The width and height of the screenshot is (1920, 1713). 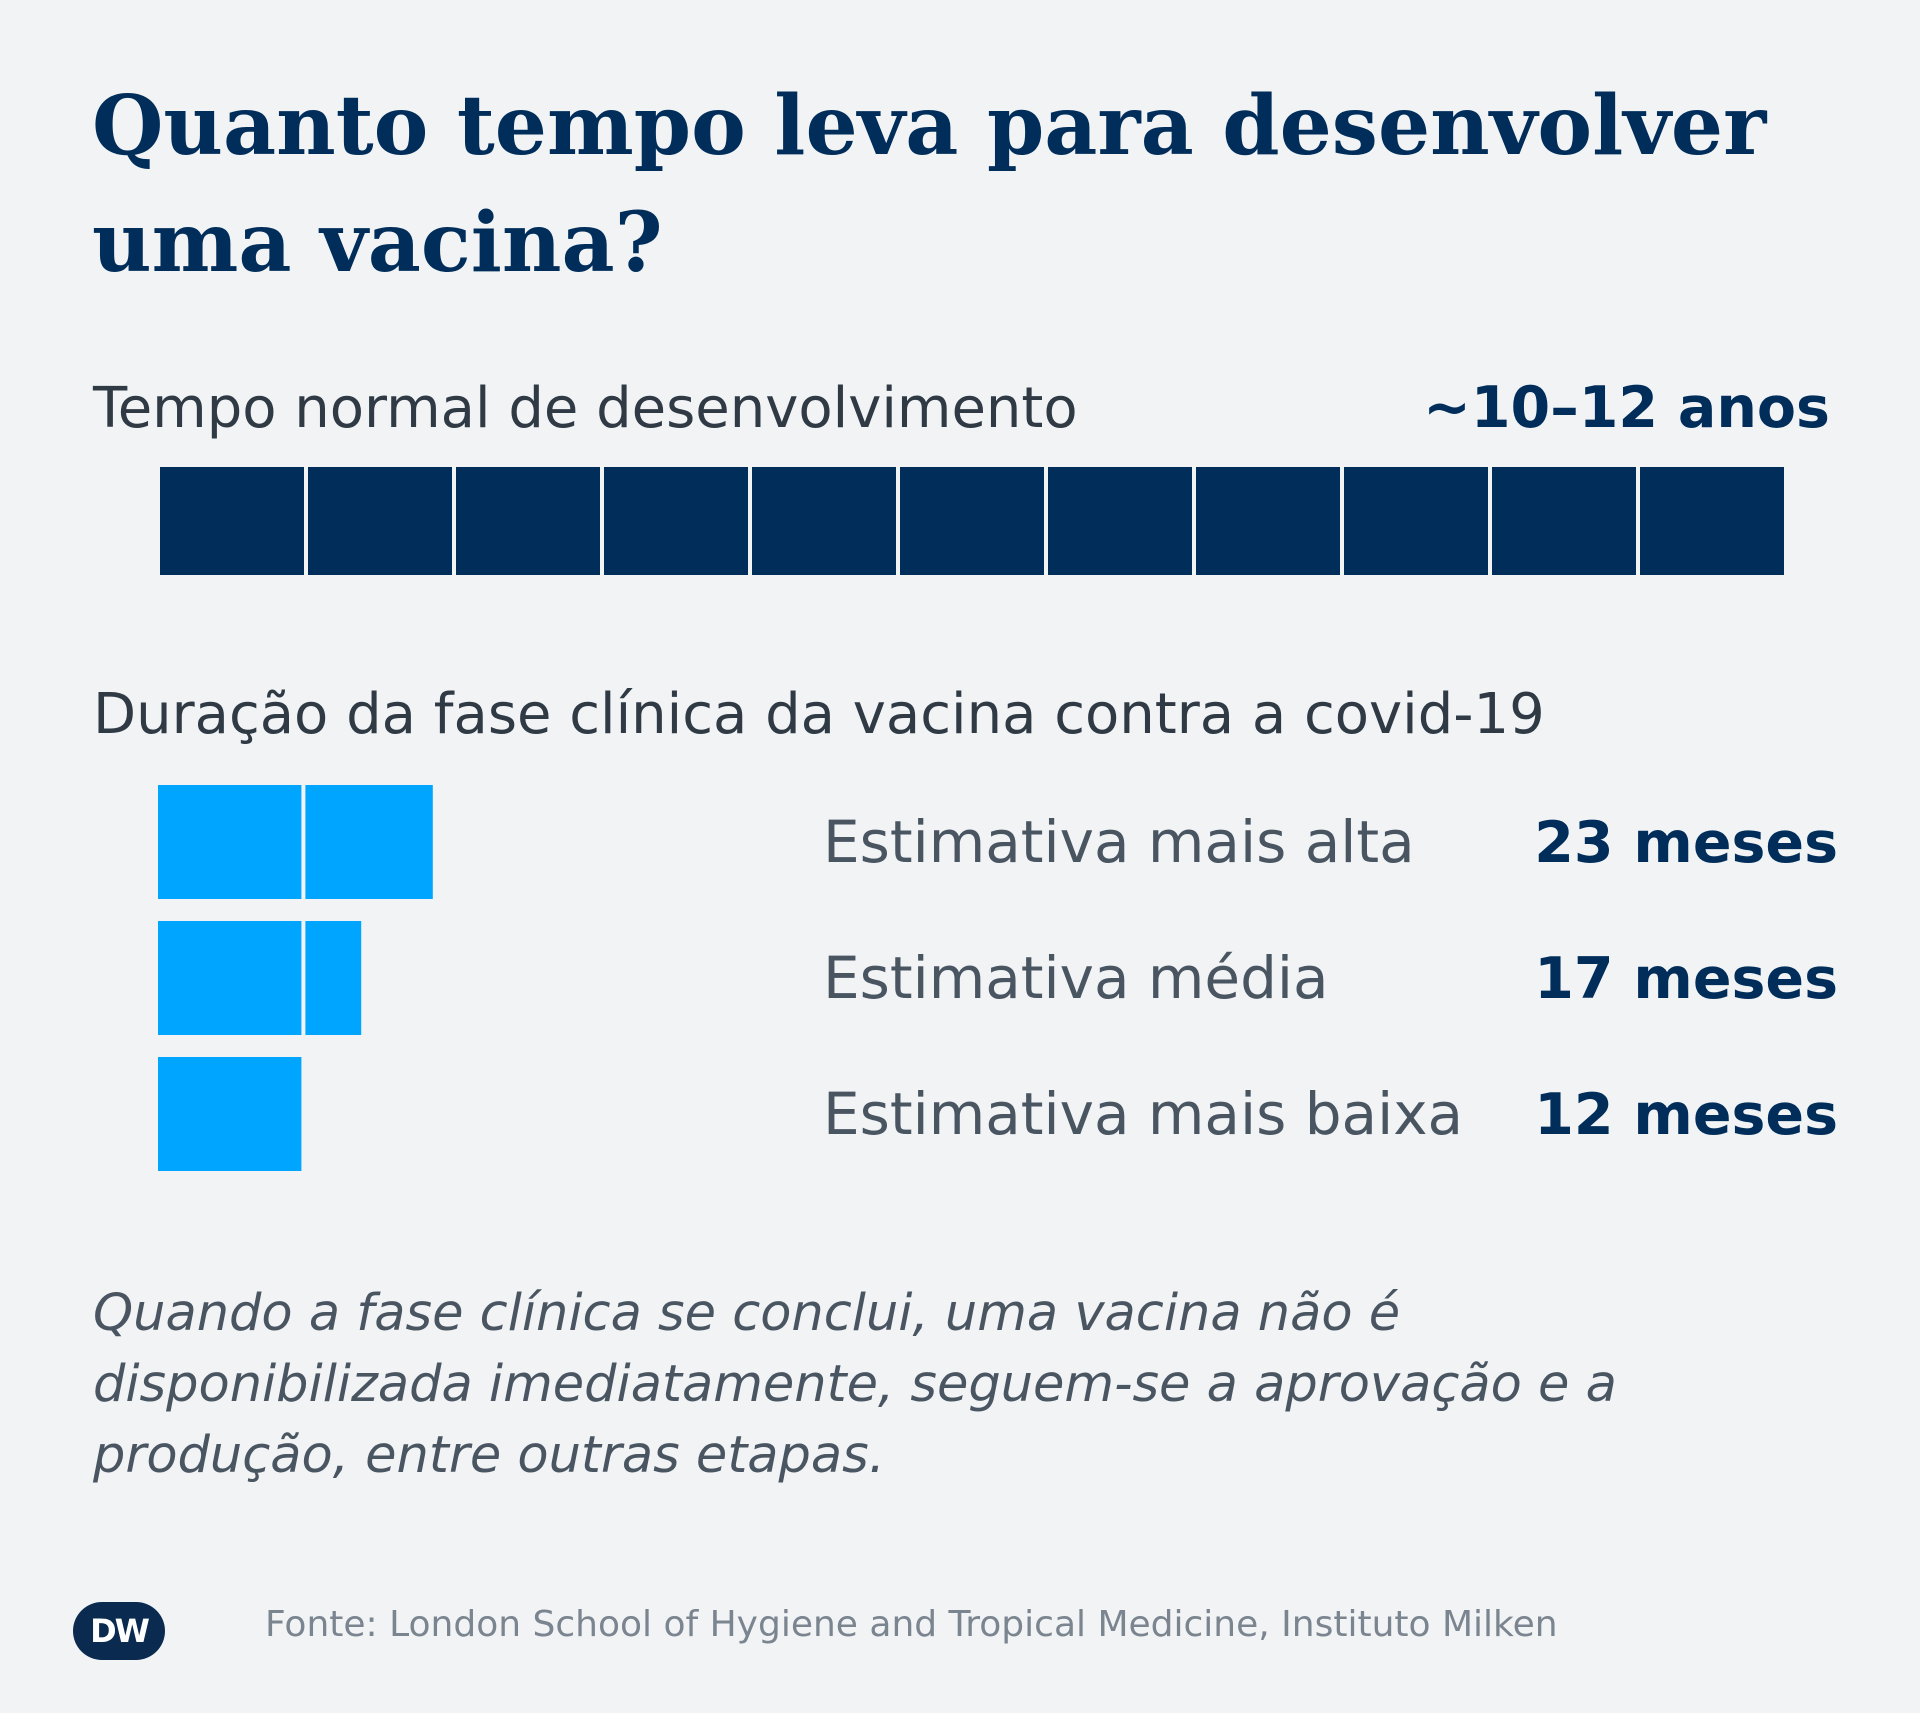 What do you see at coordinates (1686, 843) in the screenshot?
I see `covid-value-label: 23 meses` at bounding box center [1686, 843].